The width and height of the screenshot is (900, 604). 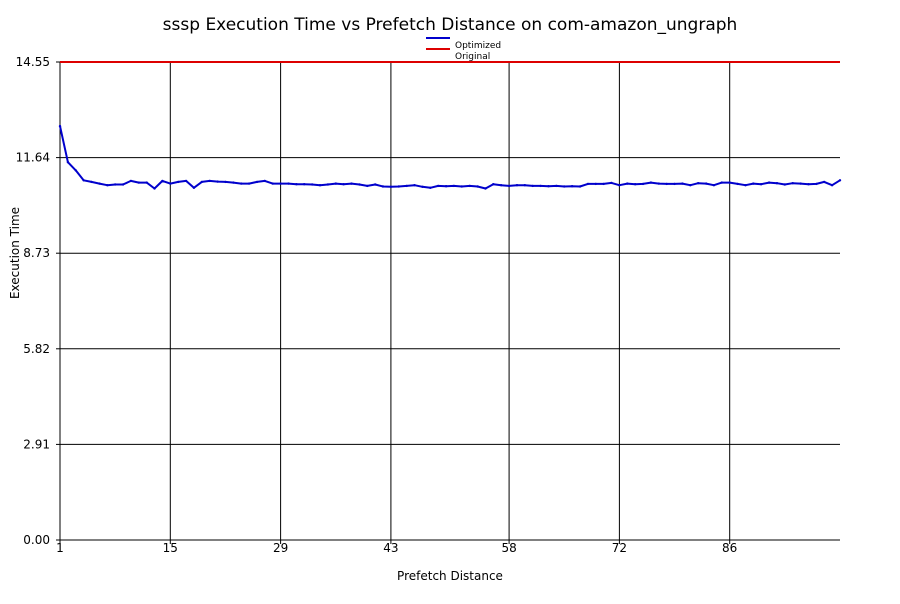 I want to click on legend-label-original: Original, so click(x=472, y=57).